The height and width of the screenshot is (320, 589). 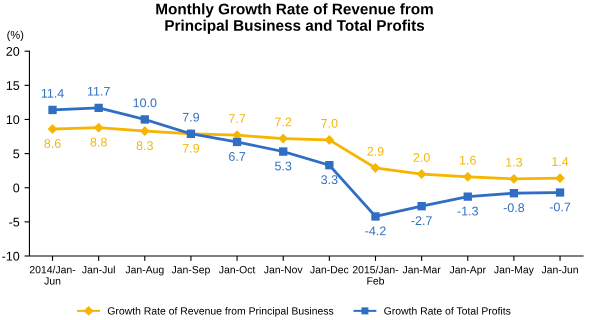 What do you see at coordinates (514, 162) in the screenshot?
I see `data-label: 1.3` at bounding box center [514, 162].